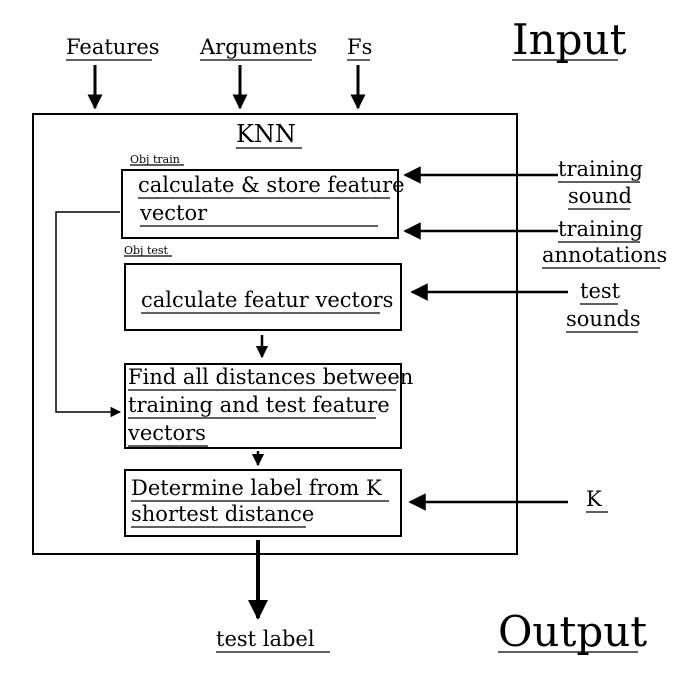  What do you see at coordinates (270, 377) in the screenshot?
I see `distance-box-line-1: Find all distances between` at bounding box center [270, 377].